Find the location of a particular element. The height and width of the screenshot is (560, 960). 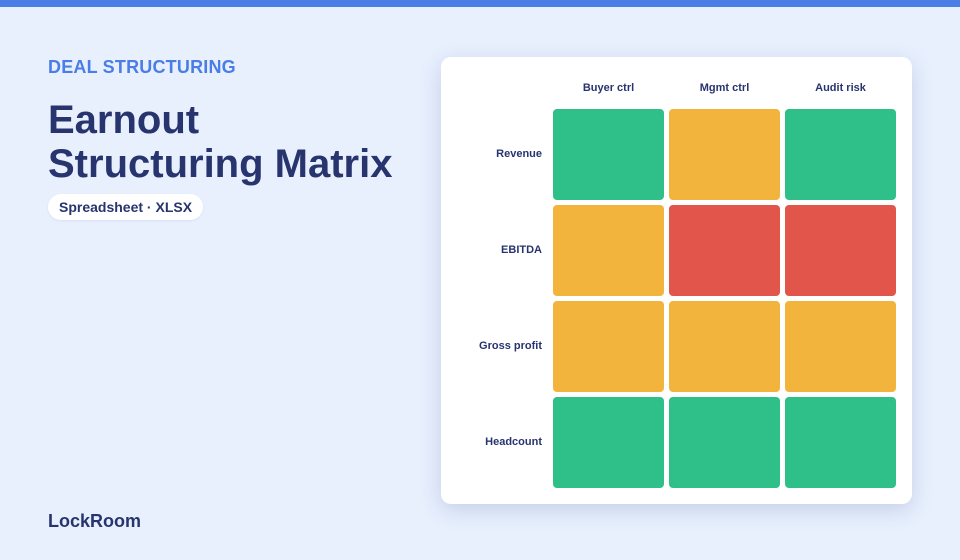

column-header-1: Mgmt ctrl is located at coordinates (724, 88).